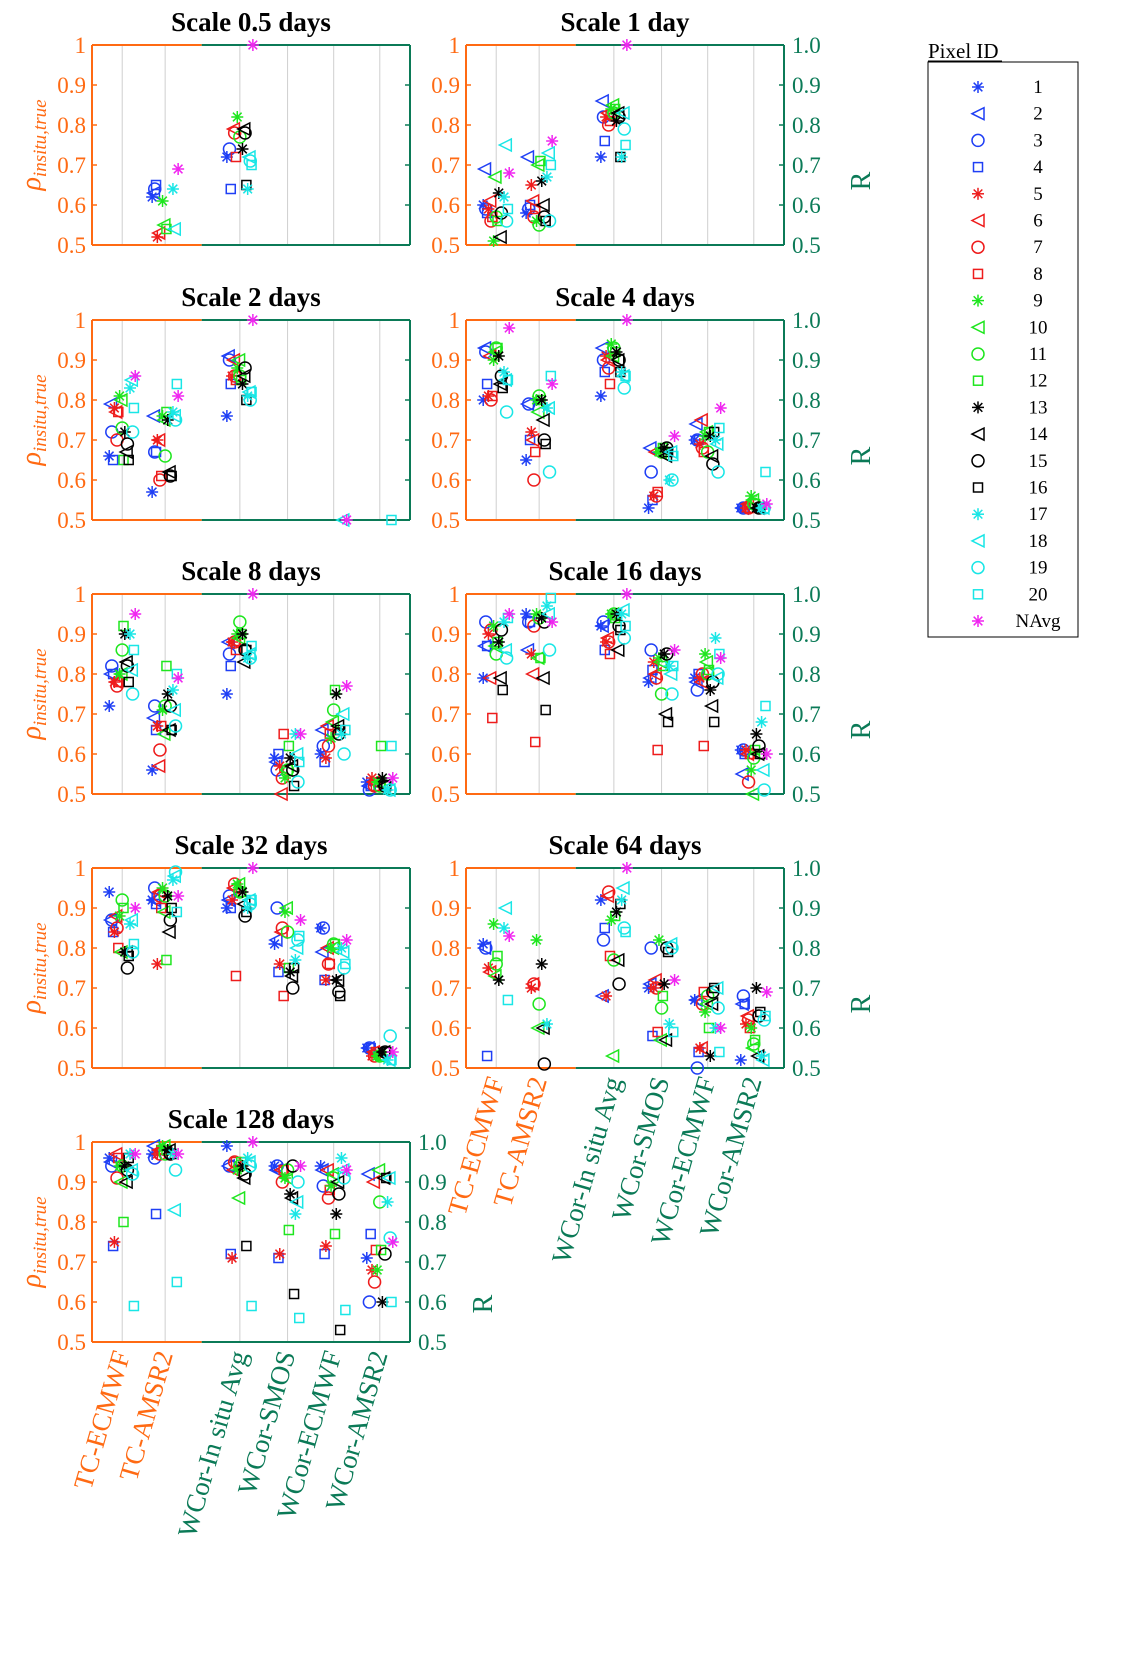  What do you see at coordinates (538, 1002) in the screenshot?
I see `series-tc-amsr2` at bounding box center [538, 1002].